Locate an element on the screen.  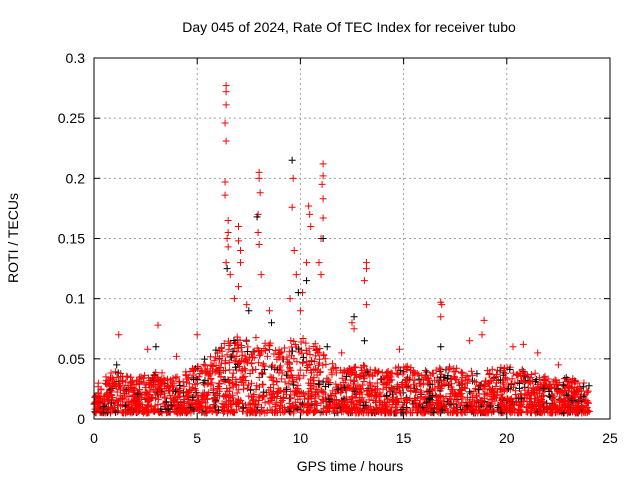
y-tick-label: 0.15 is located at coordinates (71, 239).